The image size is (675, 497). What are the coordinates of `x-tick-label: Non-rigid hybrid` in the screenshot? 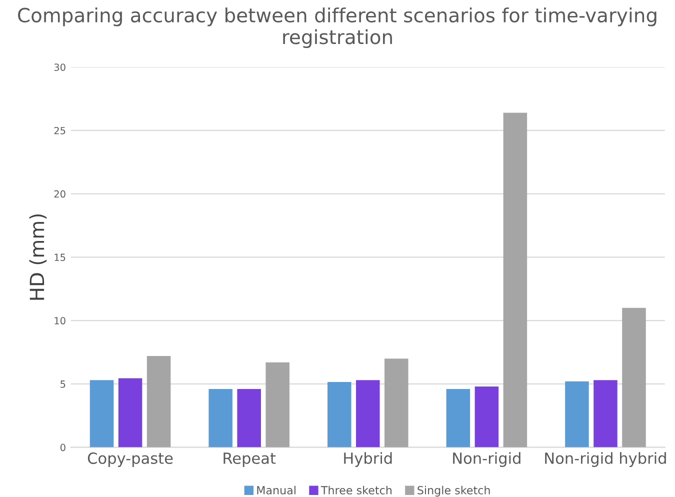 It's located at (605, 459).